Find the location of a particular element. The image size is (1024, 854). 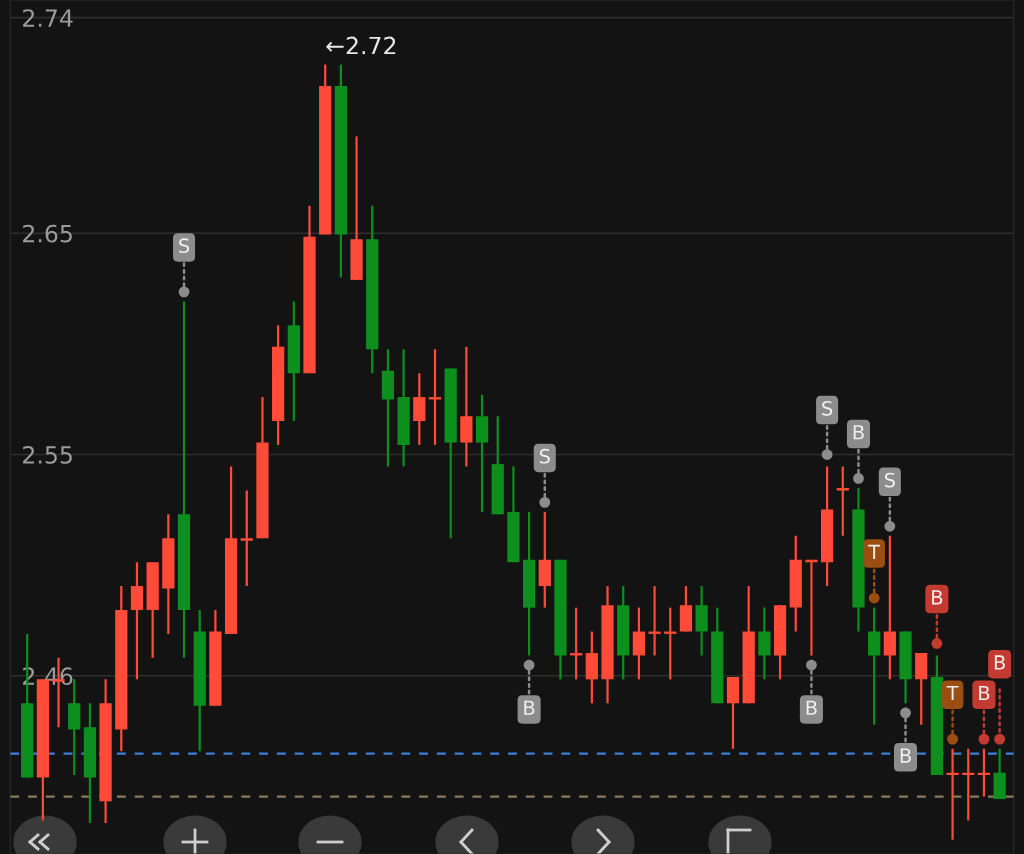

y-tick-label: 2.65 is located at coordinates (47, 233).